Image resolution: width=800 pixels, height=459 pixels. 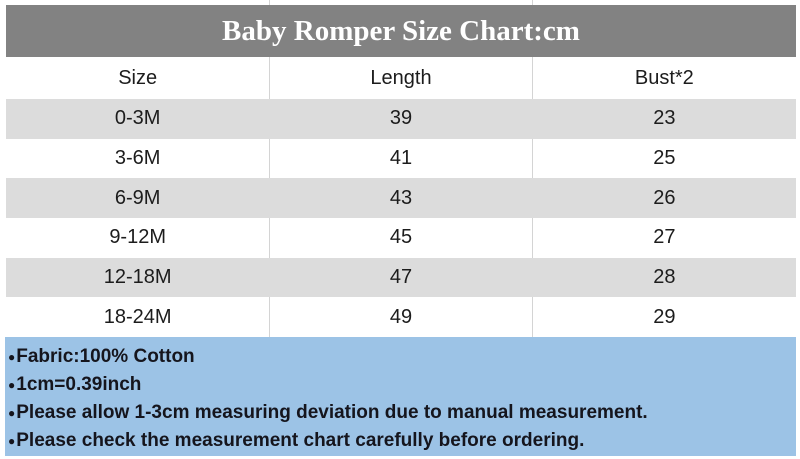 I want to click on note-text: Fabric:100% Cotton, so click(x=105, y=356).